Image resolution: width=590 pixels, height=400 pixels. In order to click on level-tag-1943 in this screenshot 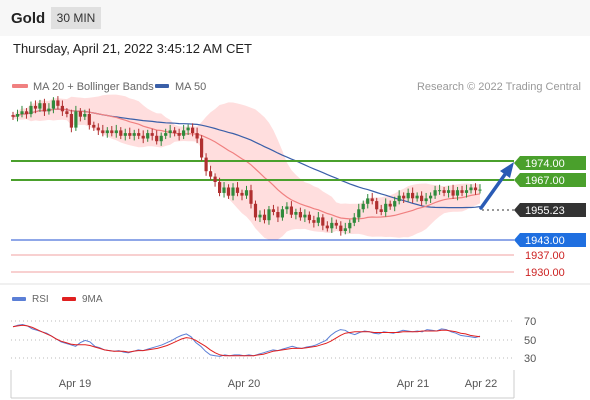, I will do `click(550, 240)`.